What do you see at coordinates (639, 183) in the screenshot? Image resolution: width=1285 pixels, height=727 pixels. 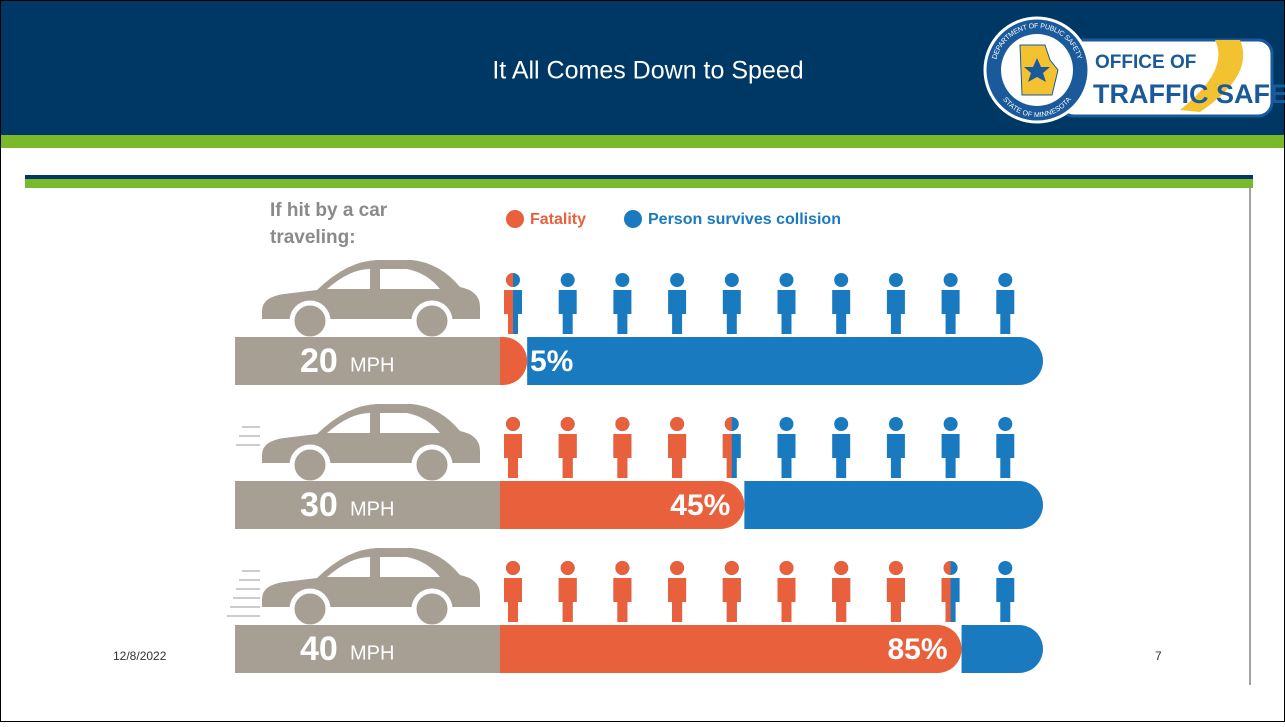 I see `body-rule` at bounding box center [639, 183].